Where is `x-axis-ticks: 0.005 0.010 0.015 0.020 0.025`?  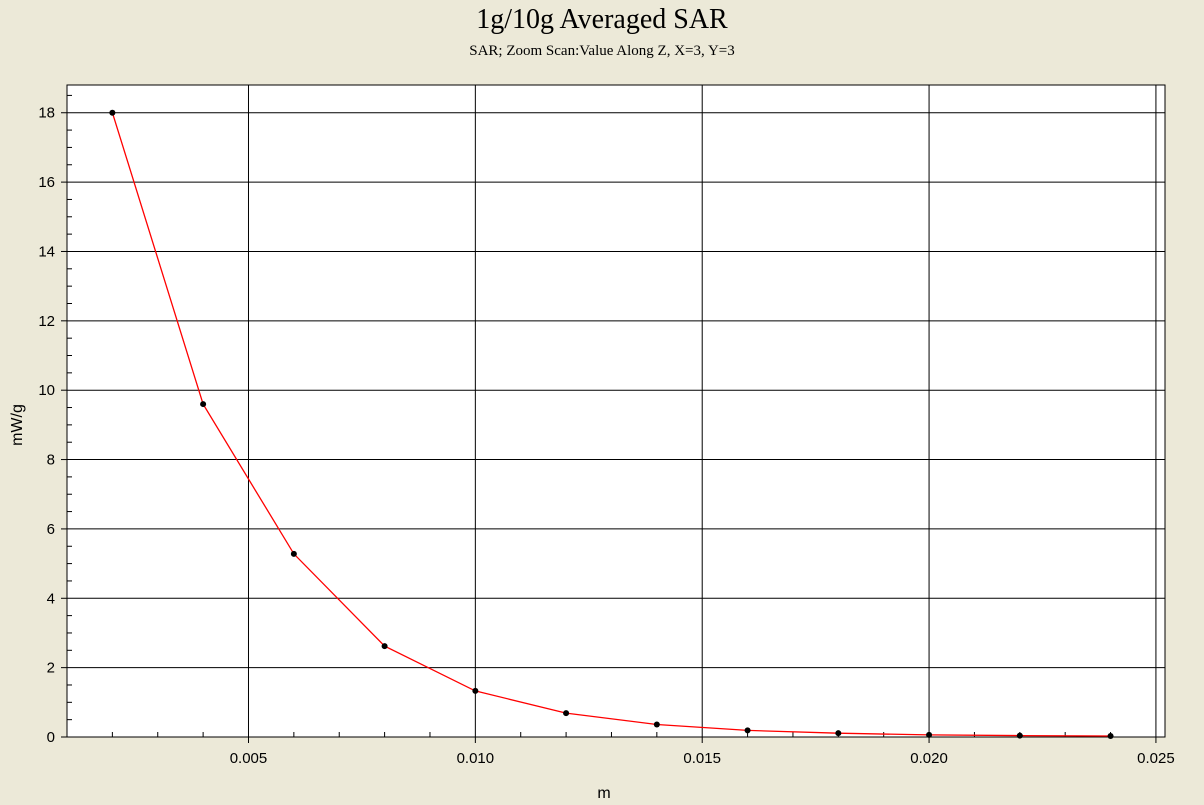 x-axis-ticks: 0.005 0.010 0.015 0.020 0.025 is located at coordinates (702, 752).